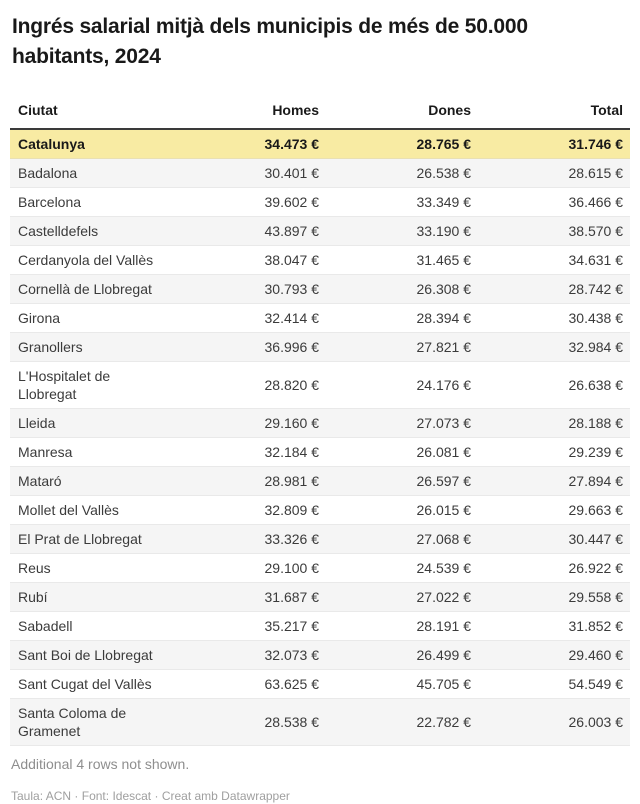 The width and height of the screenshot is (640, 804). Describe the element at coordinates (93, 173) in the screenshot. I see `city-cell: Badalona` at that location.